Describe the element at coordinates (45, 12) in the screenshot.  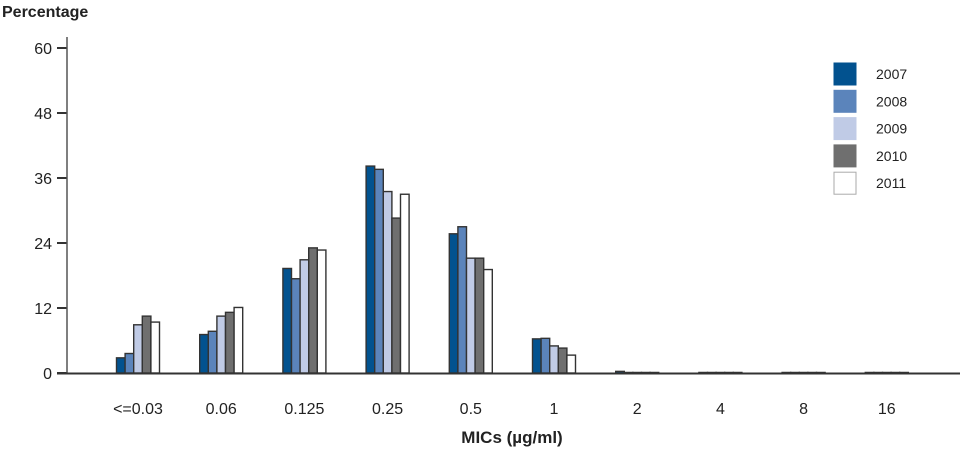
I see `y-axis-label: Percentage` at that location.